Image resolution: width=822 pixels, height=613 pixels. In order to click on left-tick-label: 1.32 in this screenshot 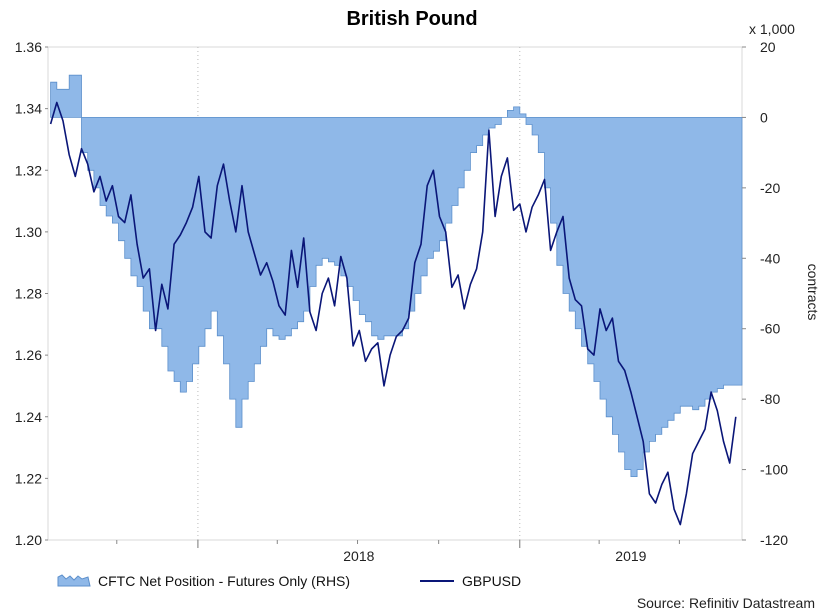, I will do `click(28, 170)`.